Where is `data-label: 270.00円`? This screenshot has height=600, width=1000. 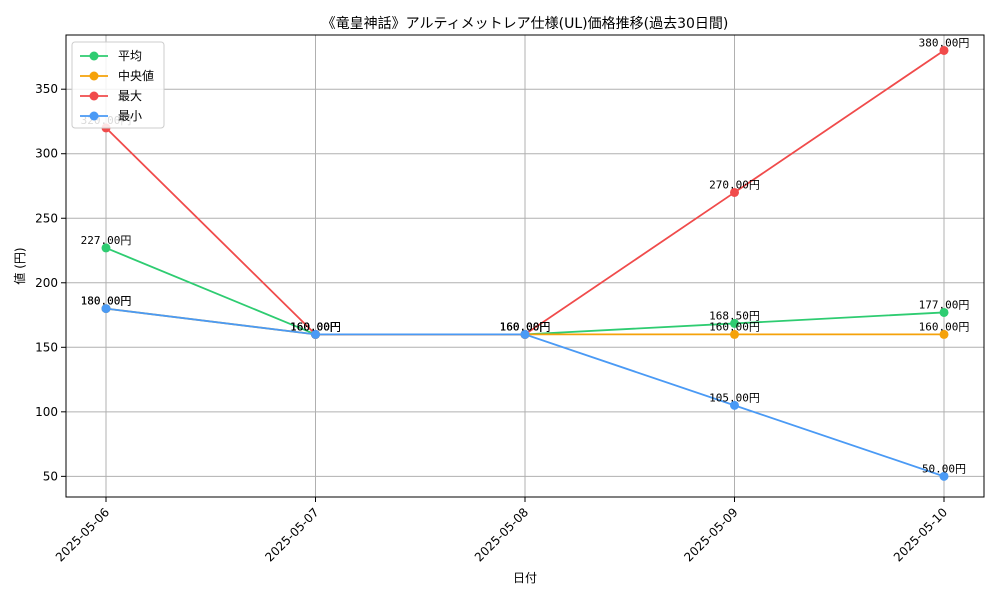 data-label: 270.00円 is located at coordinates (734, 184).